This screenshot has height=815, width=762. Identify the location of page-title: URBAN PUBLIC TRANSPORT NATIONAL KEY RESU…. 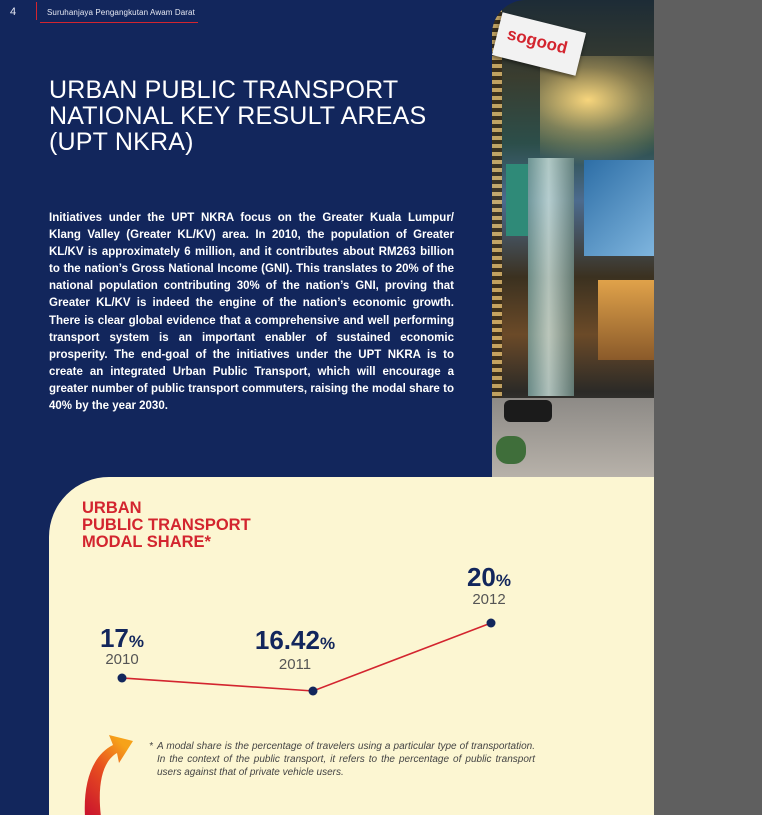
(237, 116).